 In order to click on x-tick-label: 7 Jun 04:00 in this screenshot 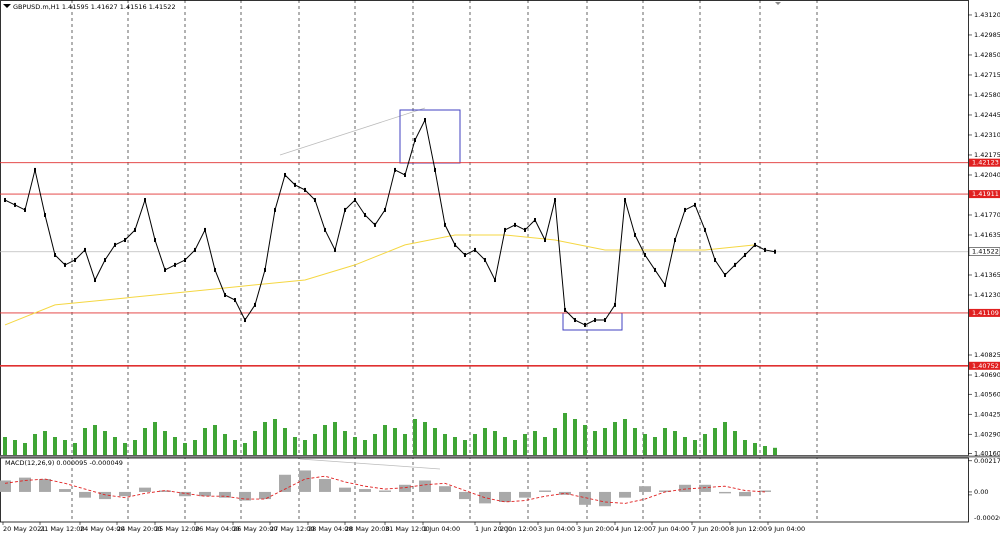, I will do `click(670, 529)`.